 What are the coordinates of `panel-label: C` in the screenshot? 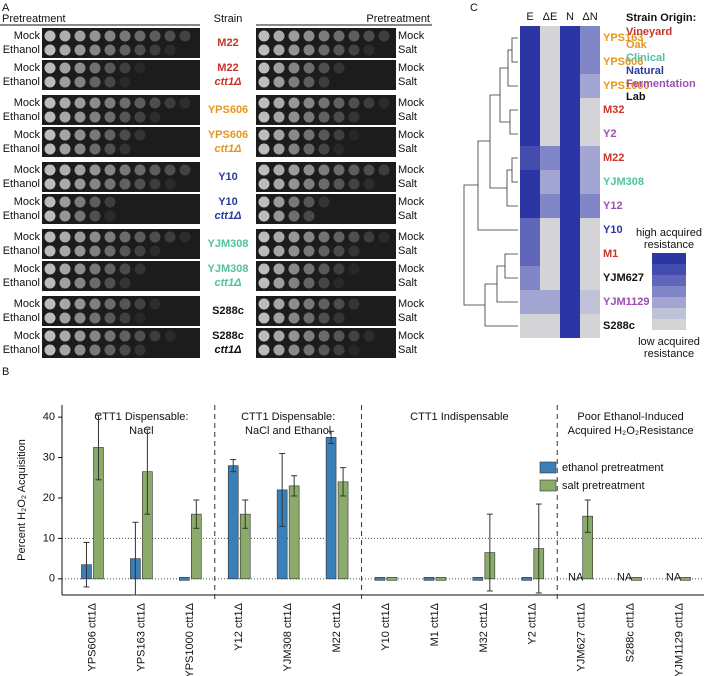 It's located at (474, 8).